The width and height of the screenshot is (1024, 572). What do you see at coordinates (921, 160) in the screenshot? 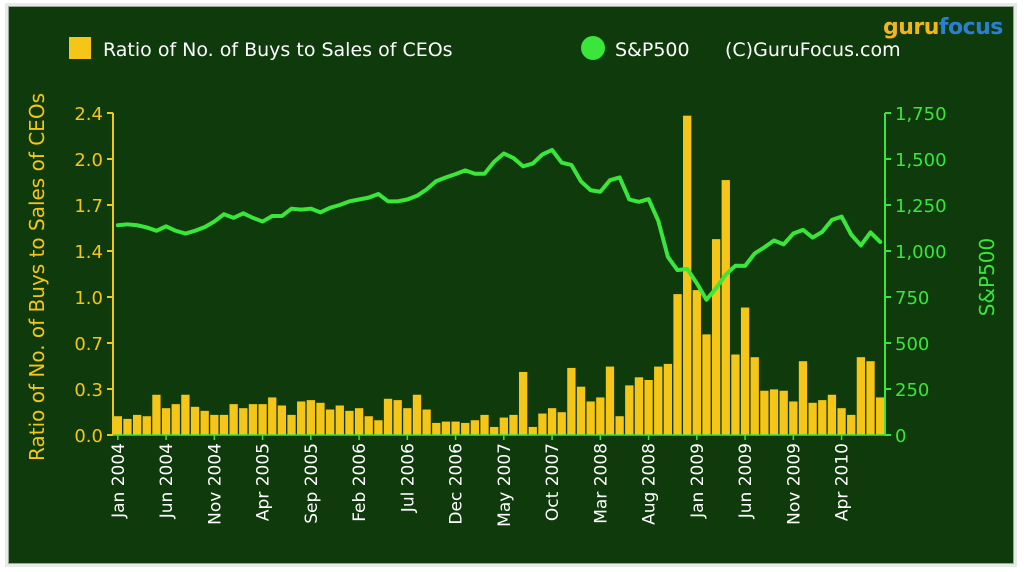
I see `y2-tick-label: 1,500` at bounding box center [921, 160].